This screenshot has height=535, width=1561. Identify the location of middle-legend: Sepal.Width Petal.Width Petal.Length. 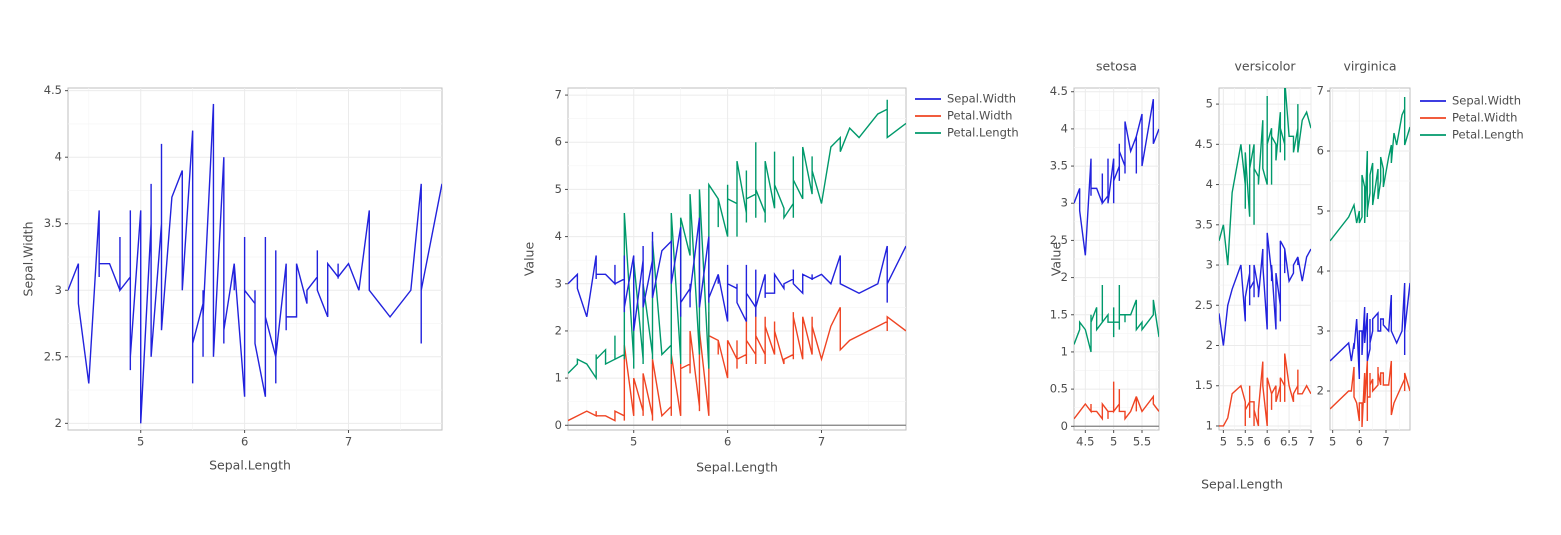
(967, 116).